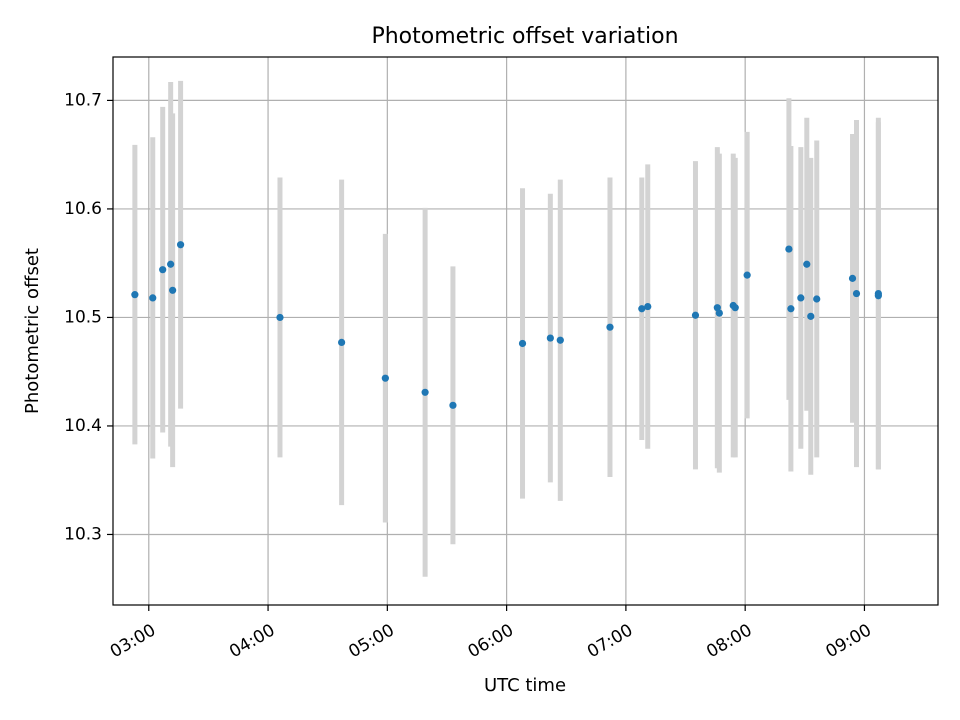 The height and width of the screenshot is (720, 960). I want to click on y-tick-label: 10.3, so click(83, 534).